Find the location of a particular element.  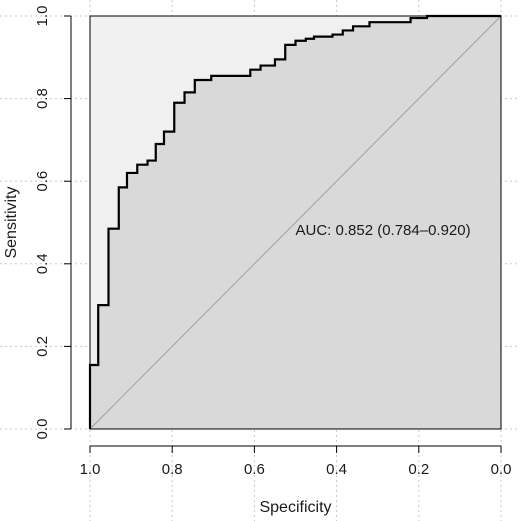

y-tick-label: 1.0 is located at coordinates (42, 16).